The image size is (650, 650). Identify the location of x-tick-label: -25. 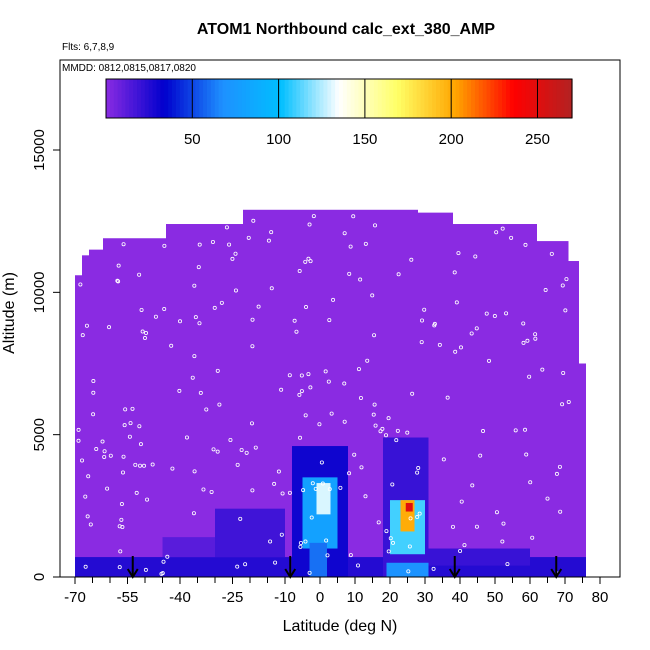
(233, 597).